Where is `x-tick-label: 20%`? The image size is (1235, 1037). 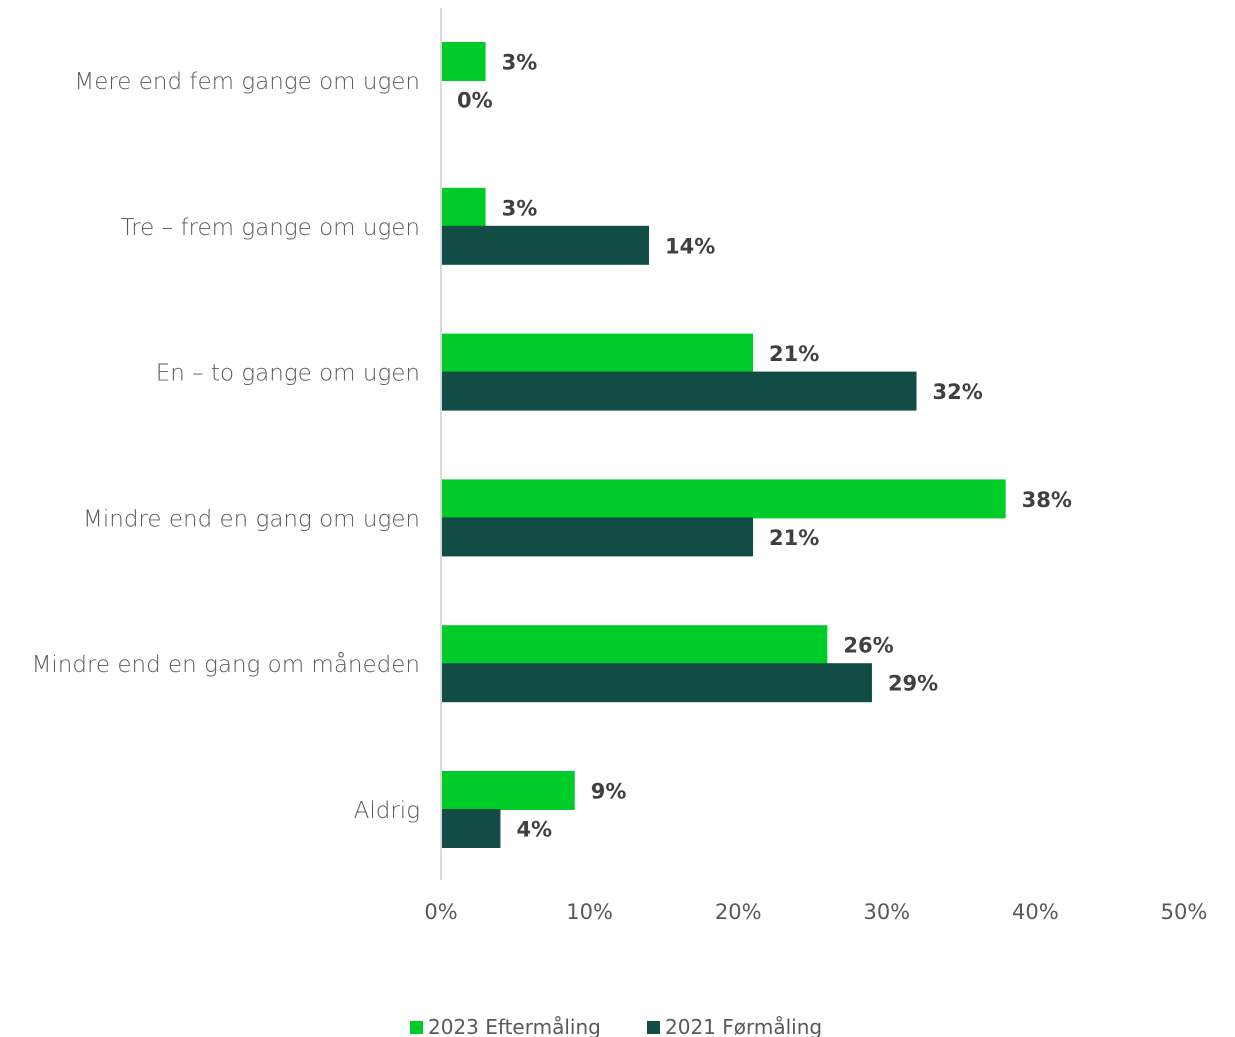
x-tick-label: 20% is located at coordinates (738, 912).